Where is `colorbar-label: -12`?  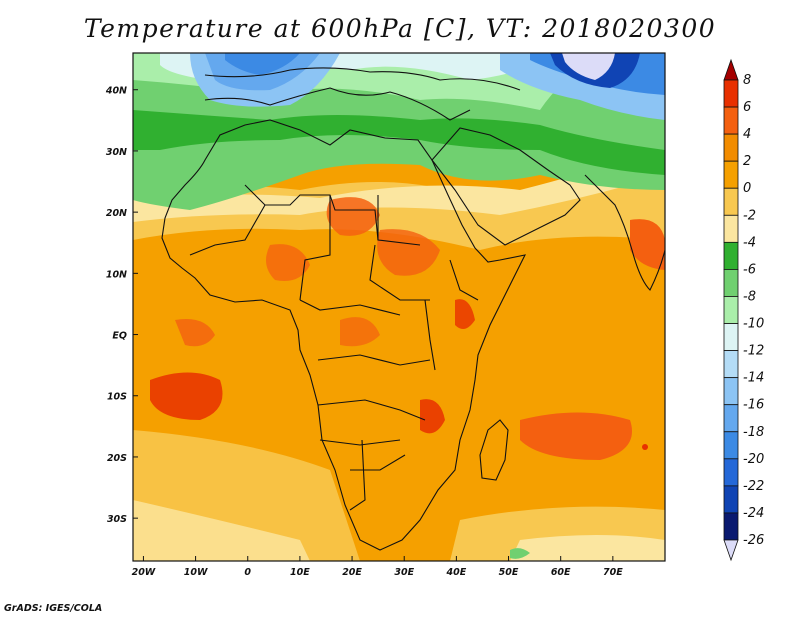
colorbar-label: -12 is located at coordinates (753, 351).